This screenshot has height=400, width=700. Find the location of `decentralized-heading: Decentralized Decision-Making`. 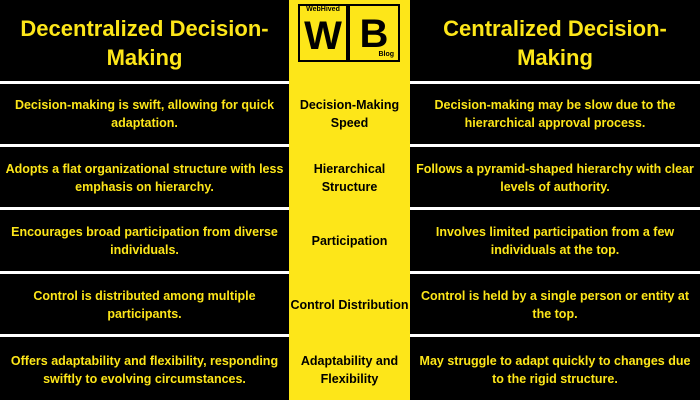

decentralized-heading: Decentralized Decision-Making is located at coordinates (144, 43).